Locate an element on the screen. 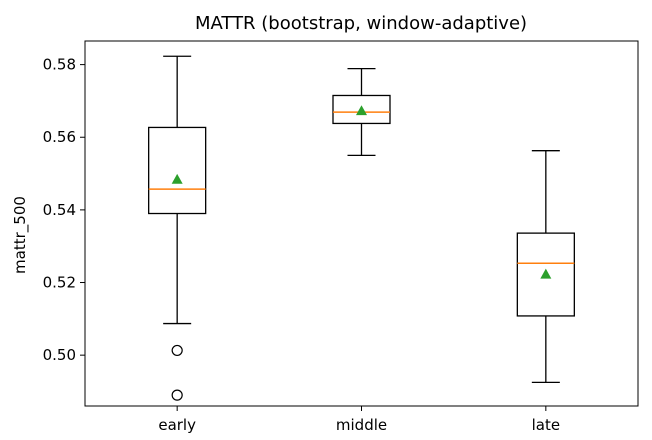  y-tick-label: 0.56 is located at coordinates (59, 137).